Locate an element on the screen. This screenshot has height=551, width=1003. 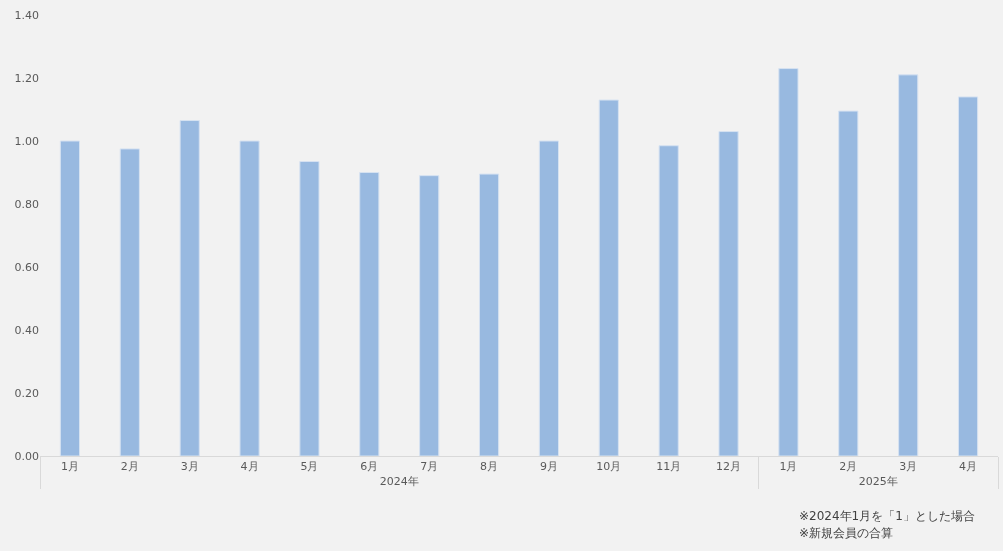
x-tick-label: 11月 is located at coordinates (669, 467).